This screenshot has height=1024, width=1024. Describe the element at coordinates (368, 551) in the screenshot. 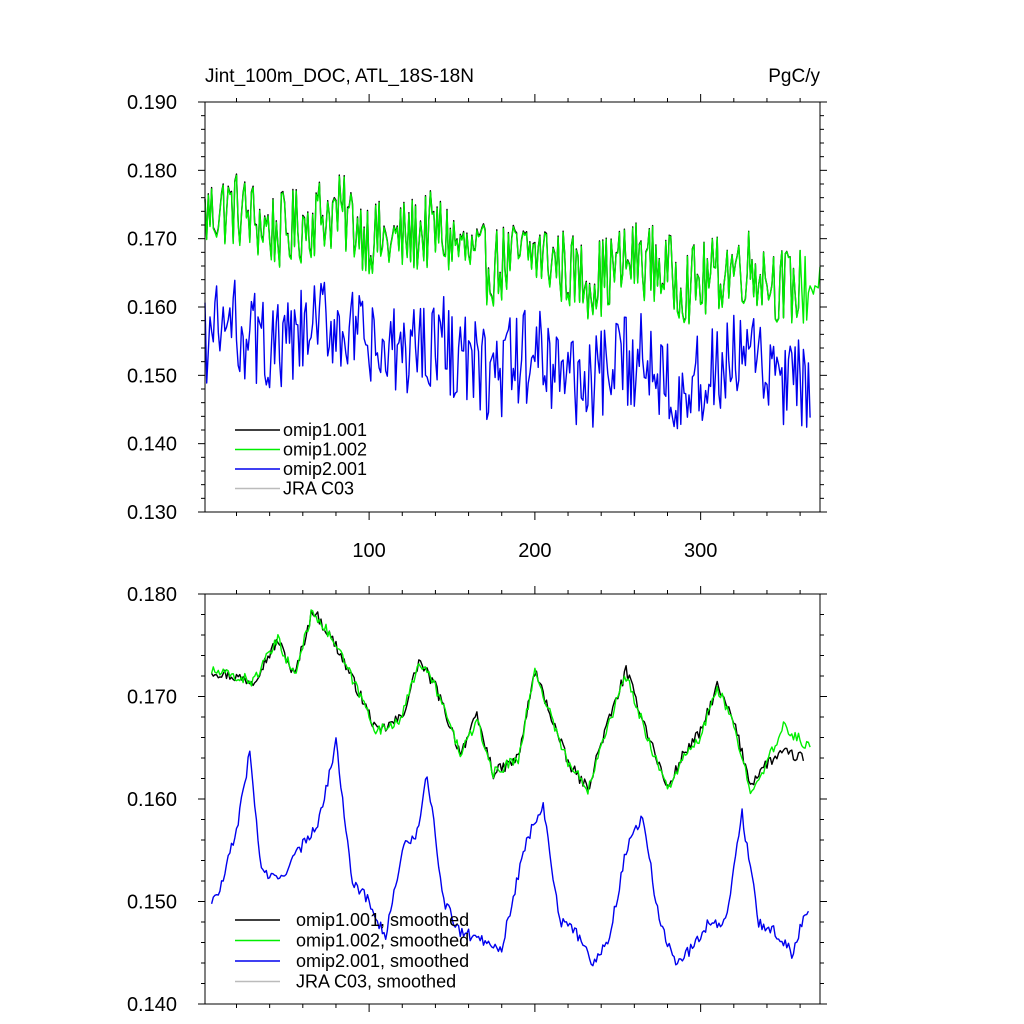

I see `x-tick-label: 100` at that location.